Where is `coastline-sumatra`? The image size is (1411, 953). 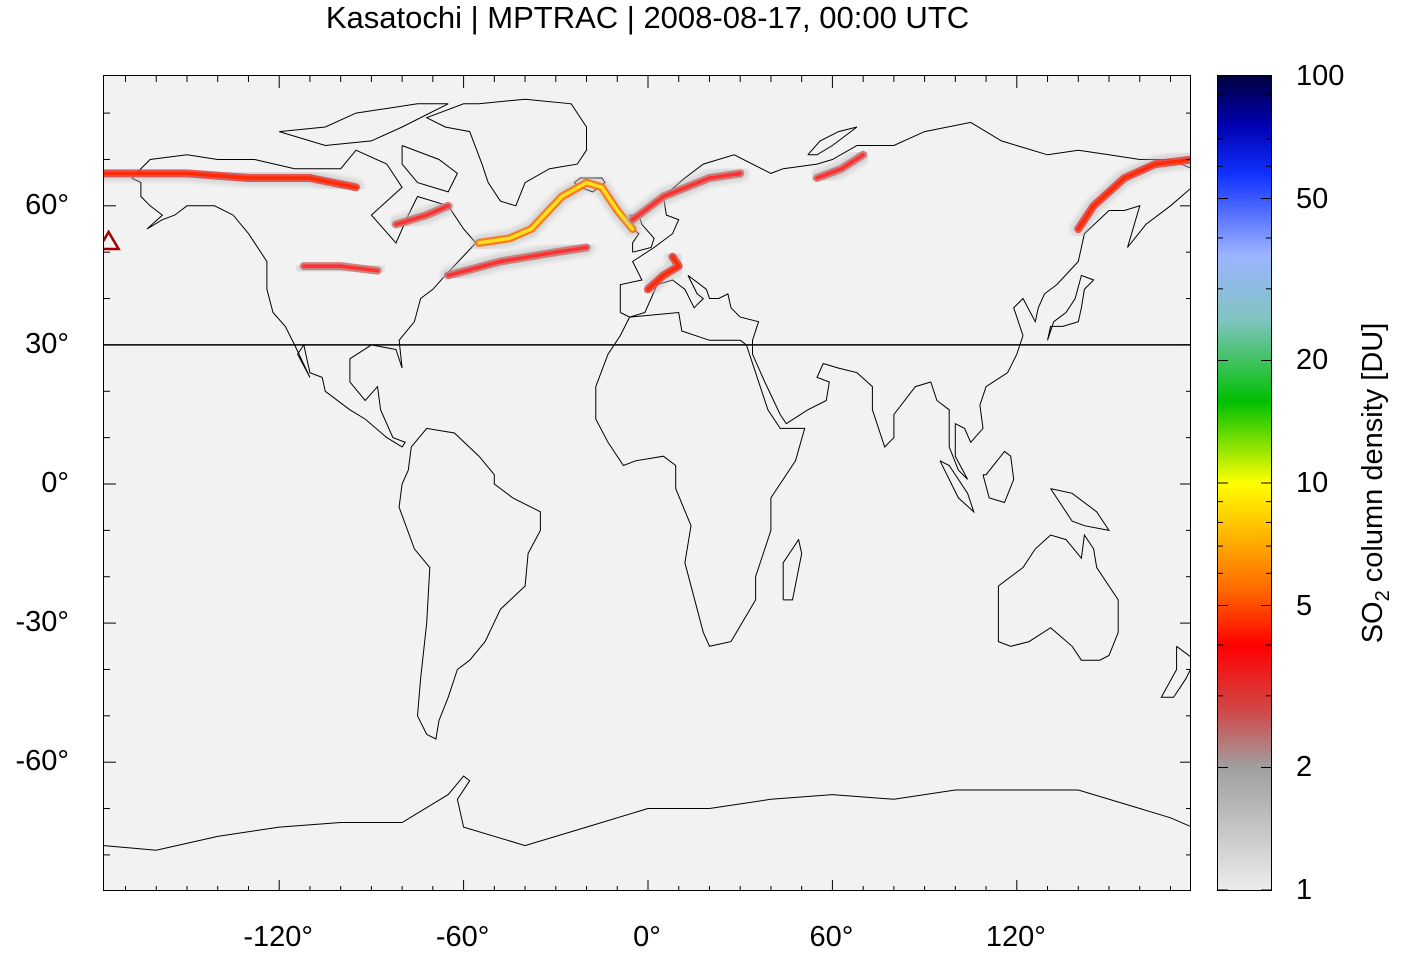 coastline-sumatra is located at coordinates (957, 487).